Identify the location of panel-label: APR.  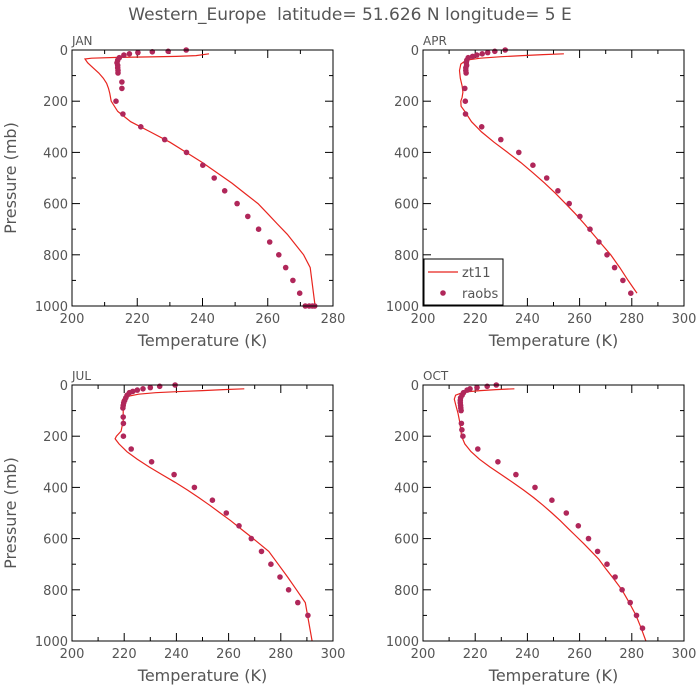
(435, 41).